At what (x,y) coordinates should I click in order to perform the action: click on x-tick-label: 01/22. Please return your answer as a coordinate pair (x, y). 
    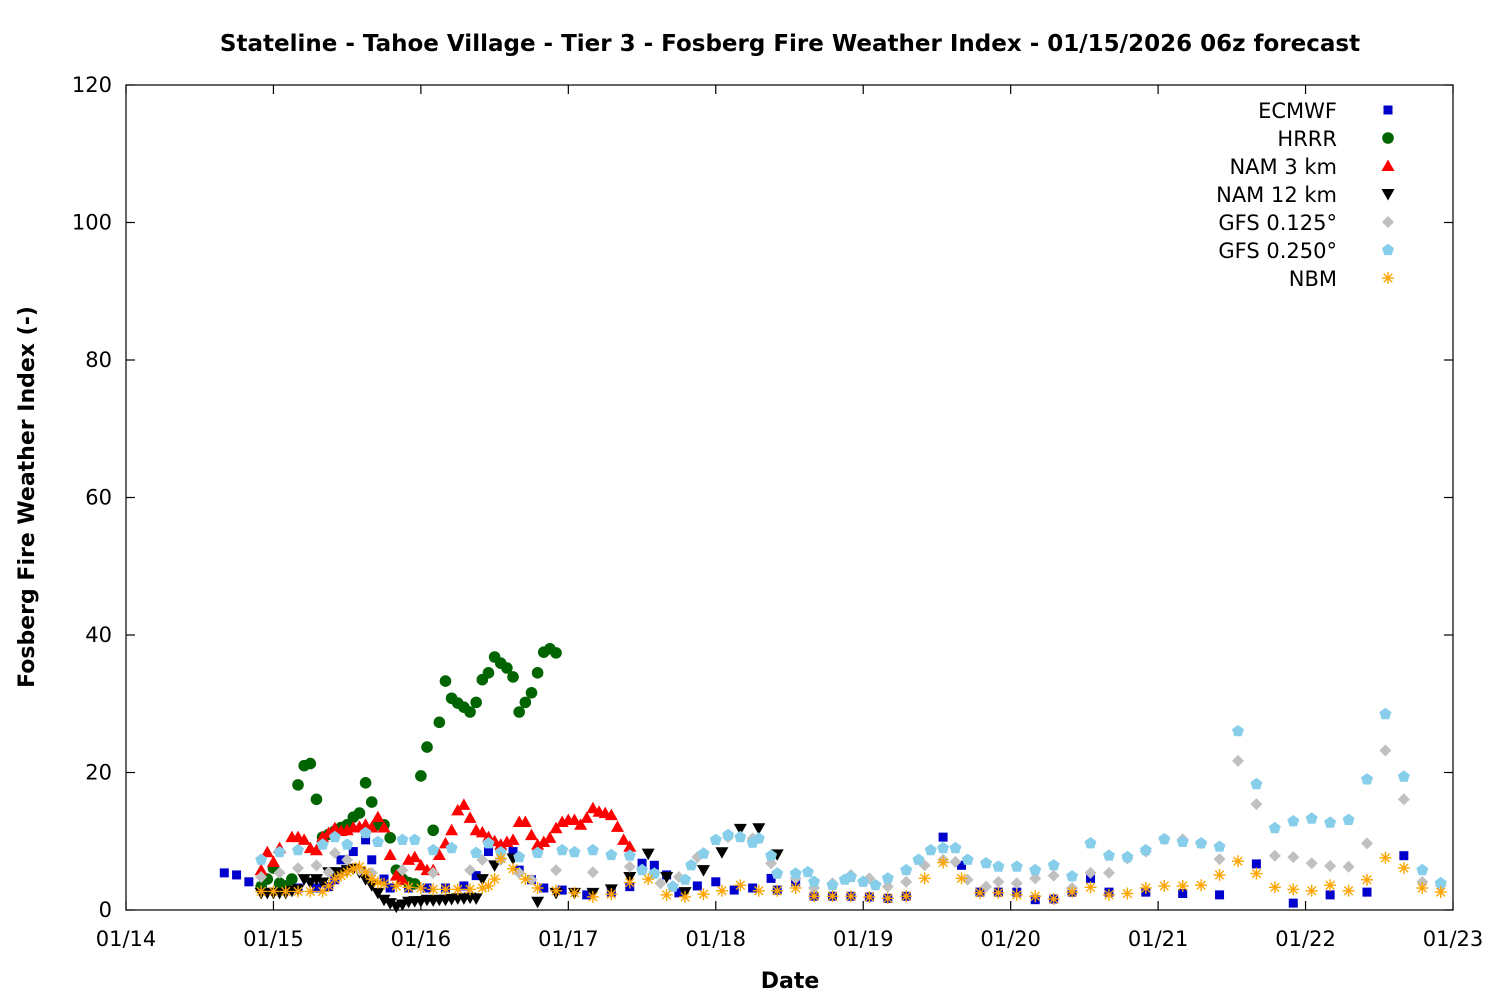
    Looking at the image, I should click on (1305, 939).